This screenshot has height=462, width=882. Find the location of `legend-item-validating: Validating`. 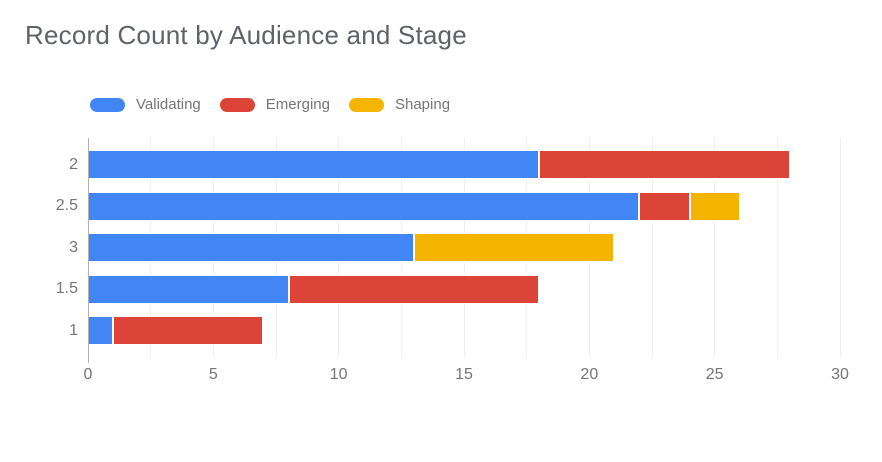

legend-item-validating: Validating is located at coordinates (145, 105).